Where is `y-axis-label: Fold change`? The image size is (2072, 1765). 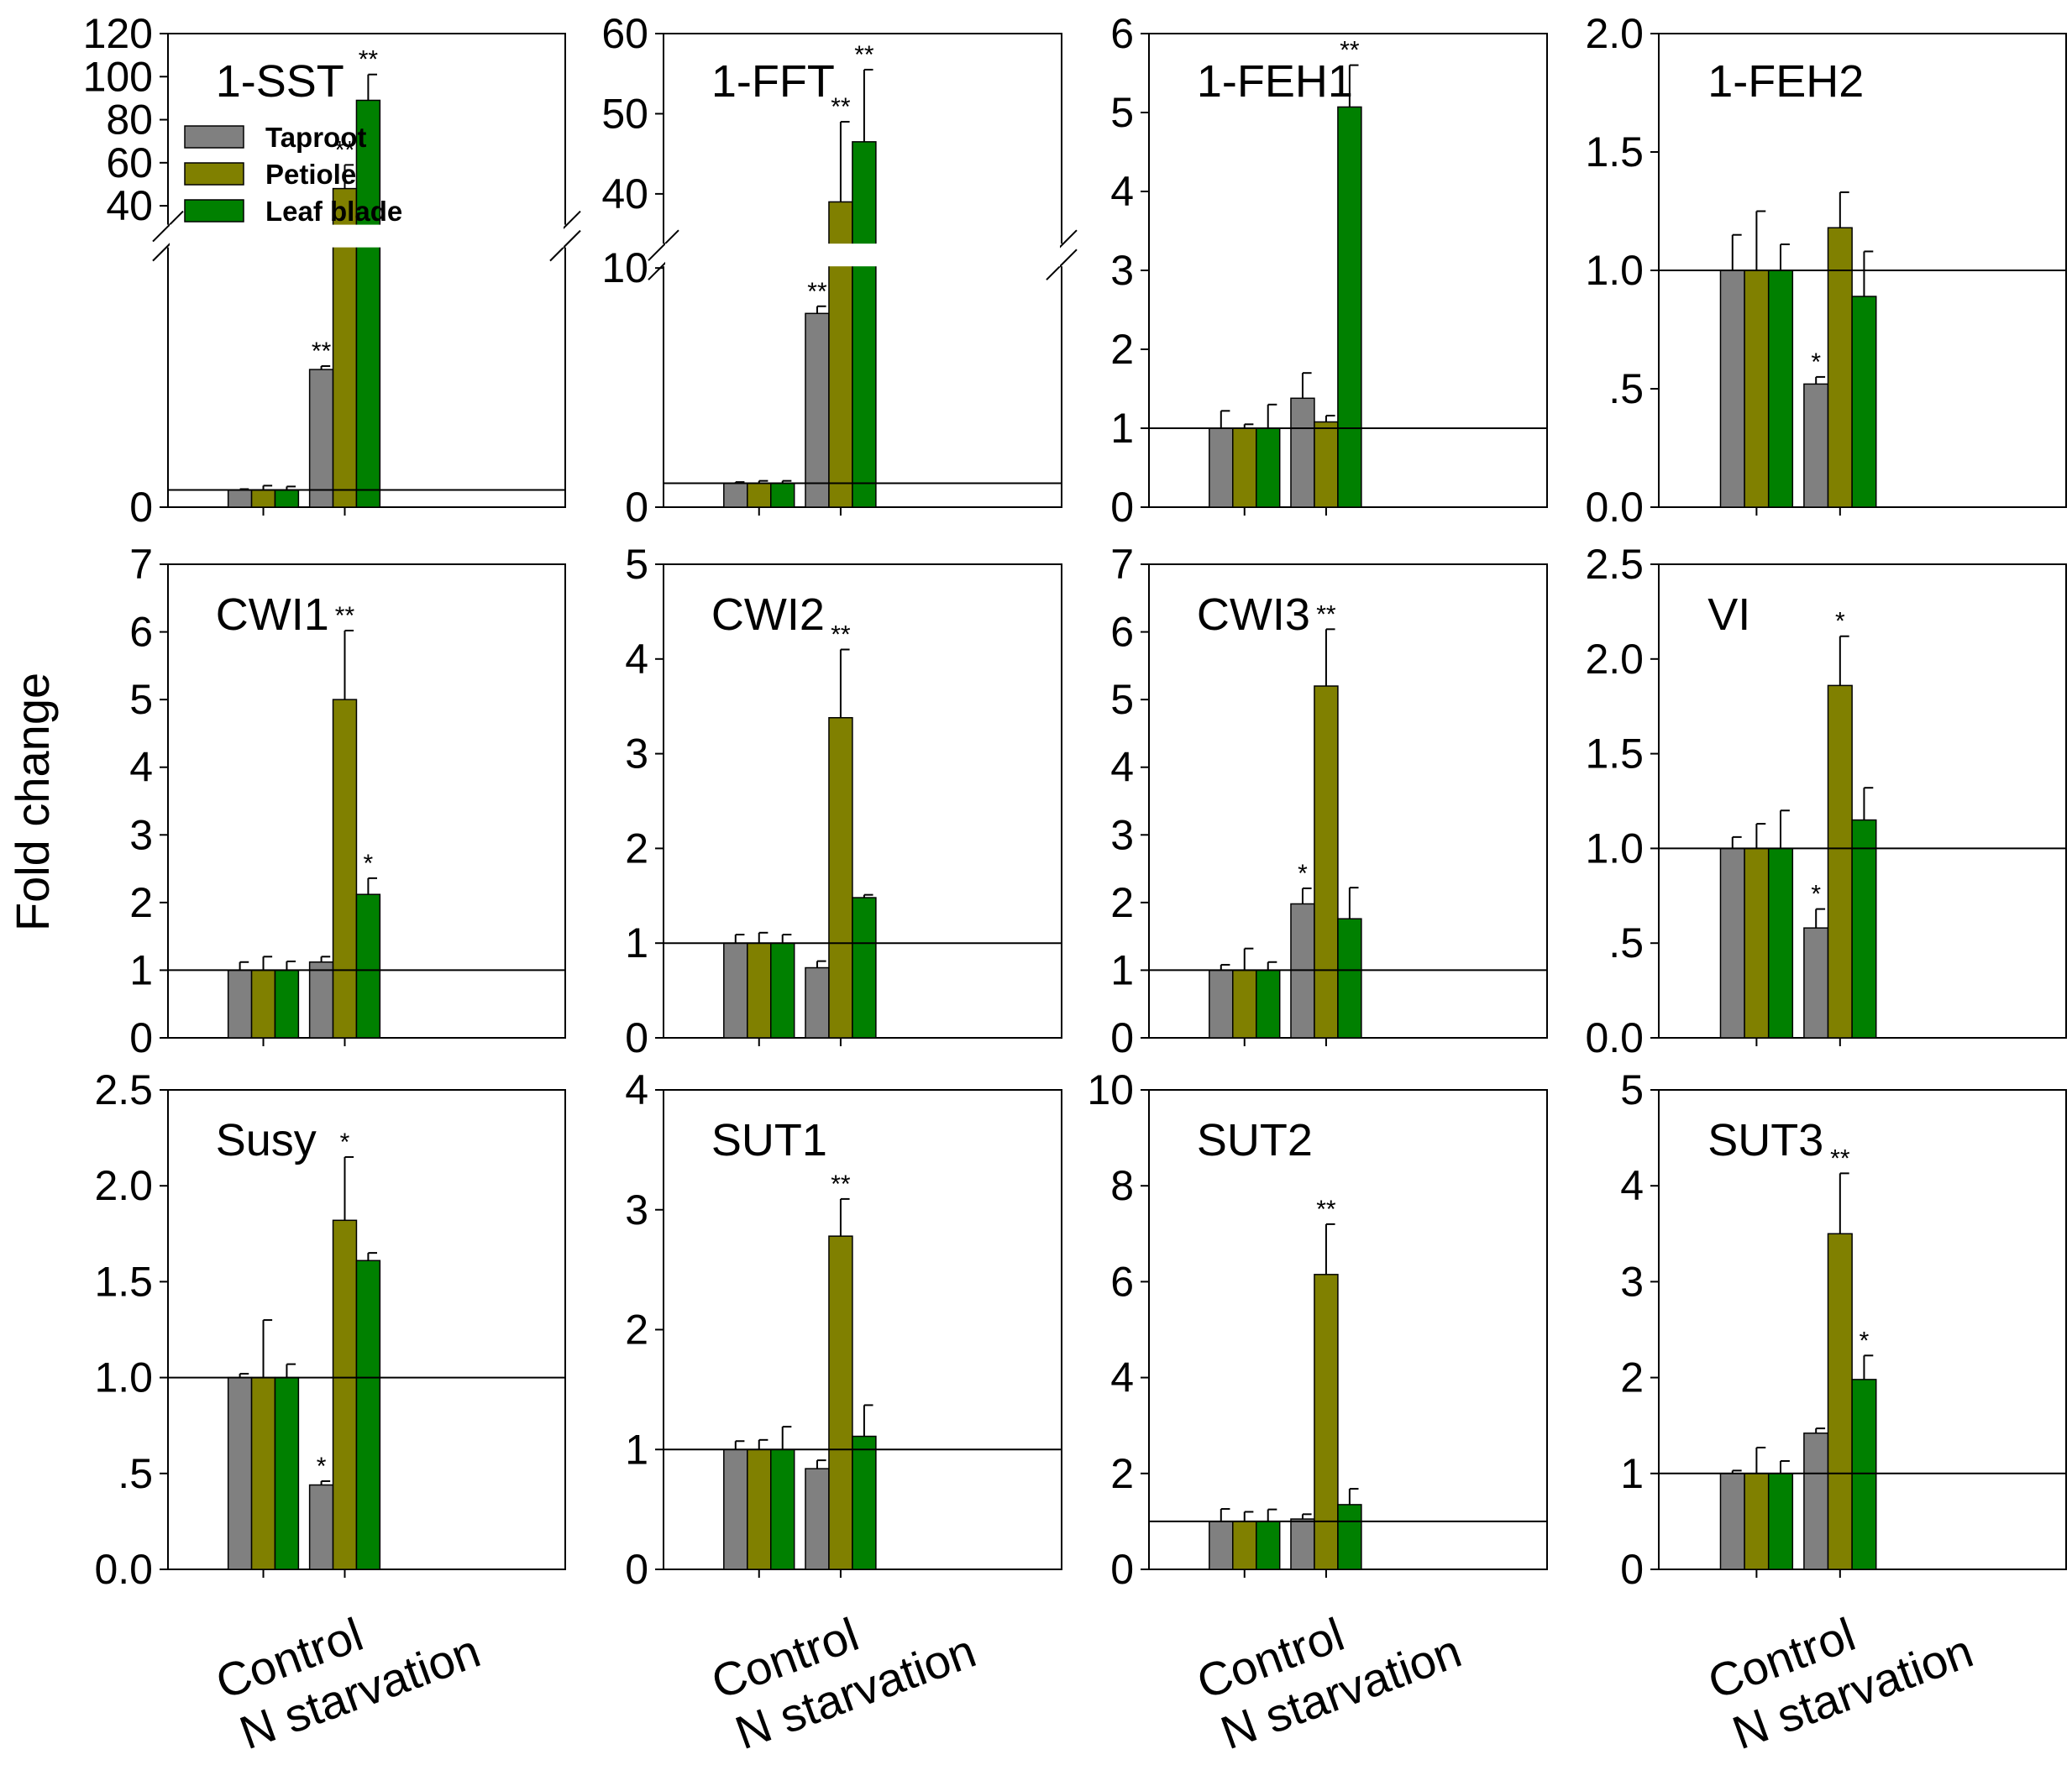 y-axis-label: Fold change is located at coordinates (32, 802).